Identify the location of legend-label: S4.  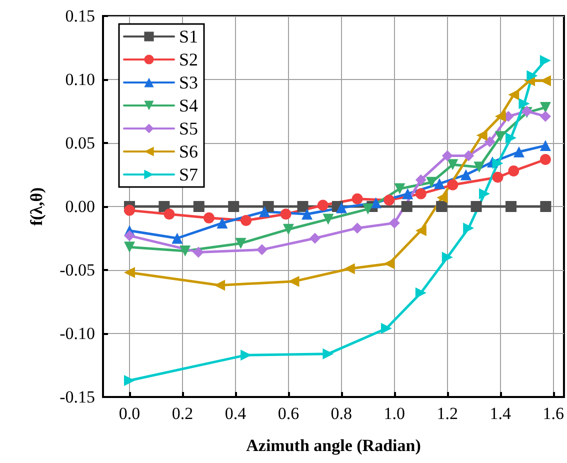
(188, 106).